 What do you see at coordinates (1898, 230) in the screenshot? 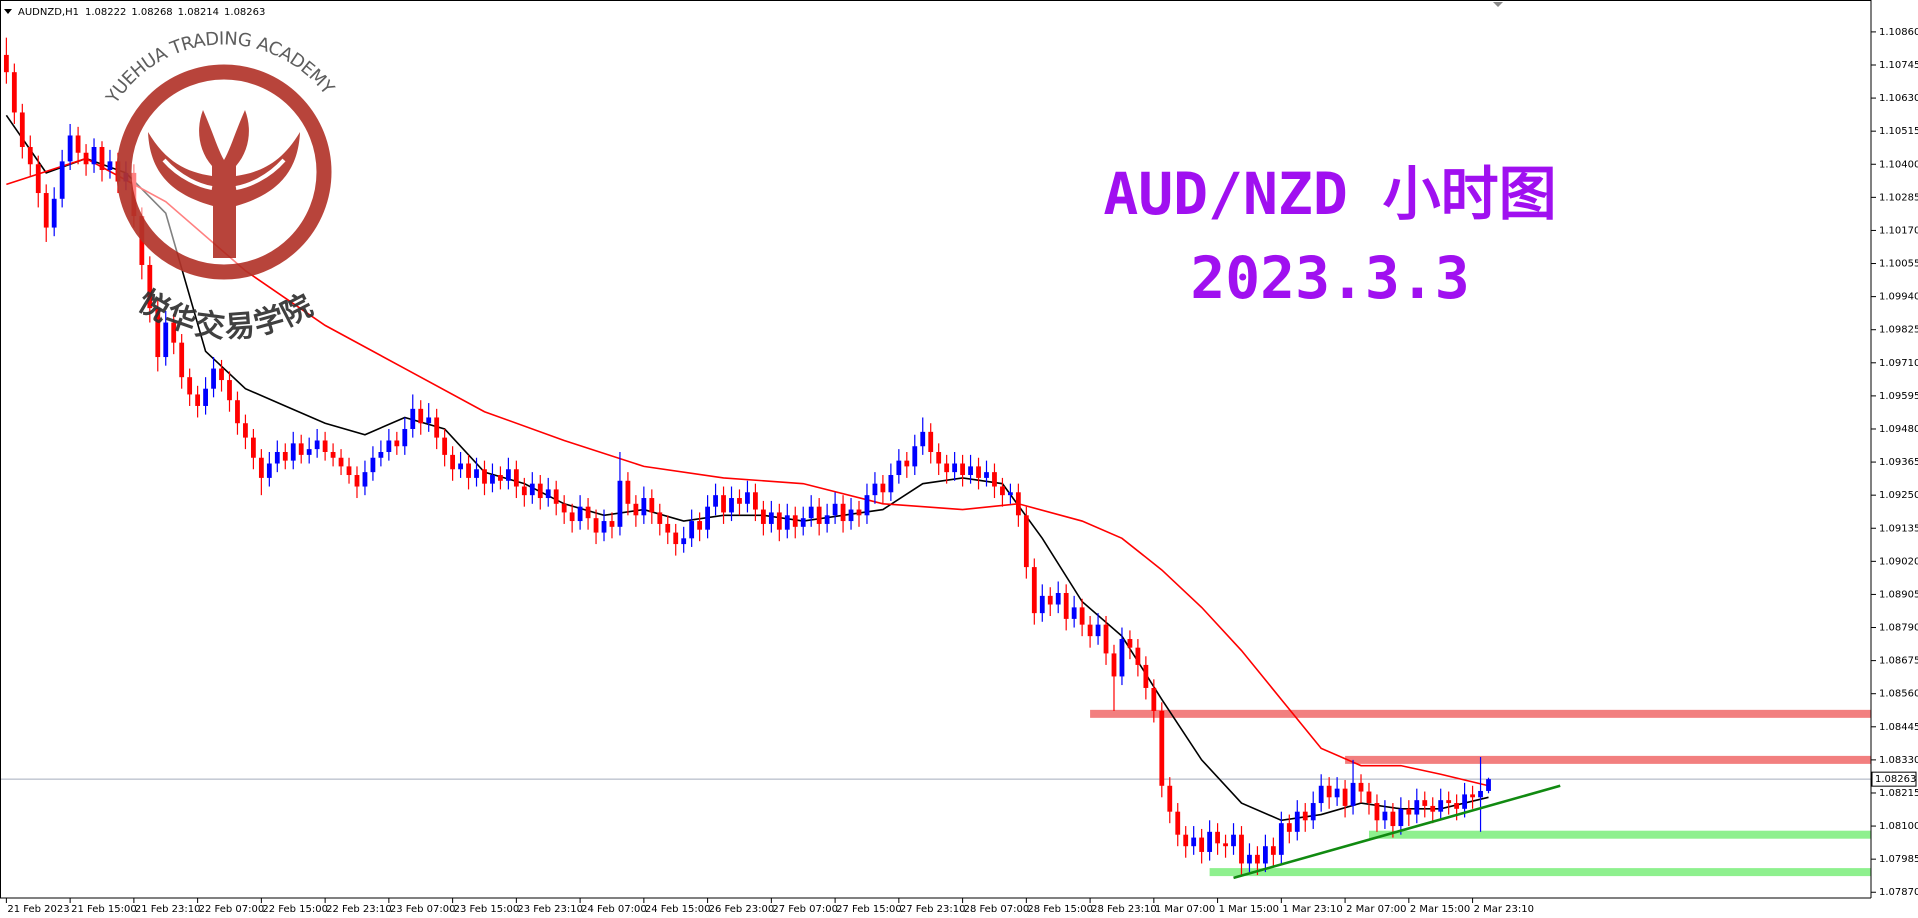
I see `y-tick-label: 1.10170` at bounding box center [1898, 230].